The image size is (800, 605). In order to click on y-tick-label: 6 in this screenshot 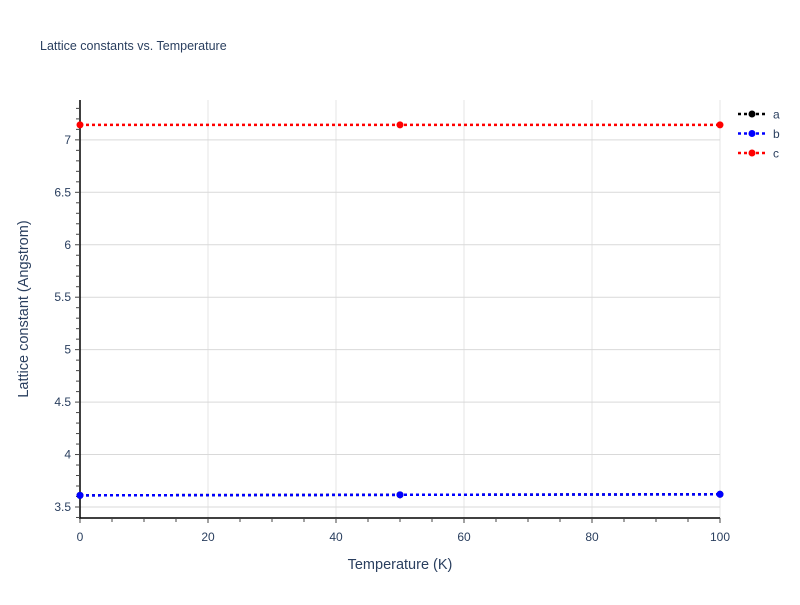, I will do `click(67, 245)`.